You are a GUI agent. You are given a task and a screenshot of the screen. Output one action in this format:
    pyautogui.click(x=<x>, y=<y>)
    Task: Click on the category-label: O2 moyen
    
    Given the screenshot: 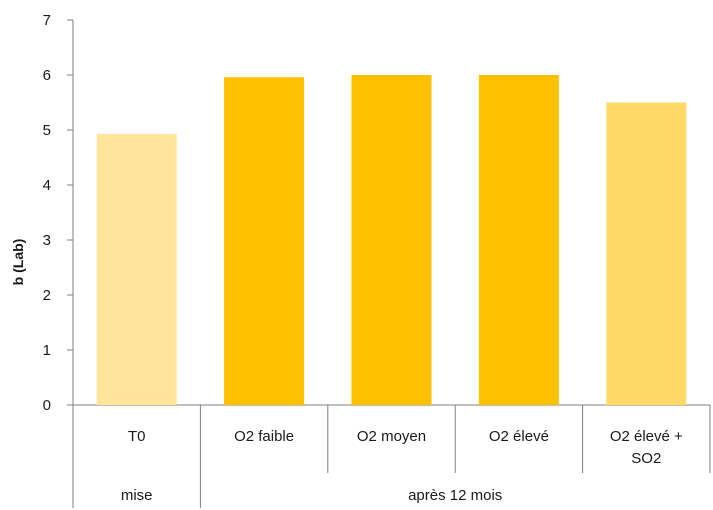 What is the action you would take?
    pyautogui.click(x=391, y=436)
    